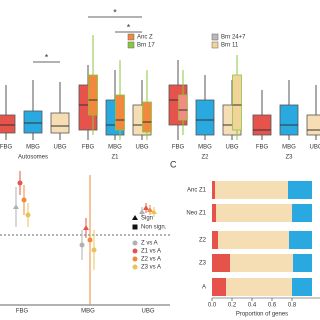 The image size is (320, 320). Describe the element at coordinates (146, 46) in the screenshot. I see `legend-label: Brn 17` at that location.